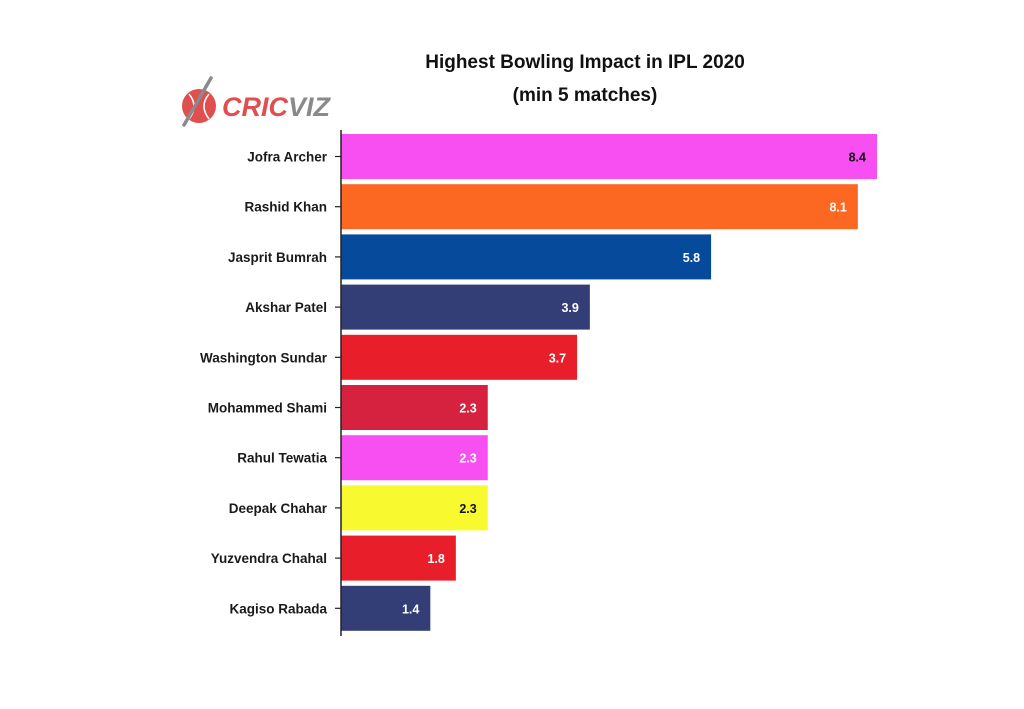 This screenshot has width=1024, height=709. I want to click on cricviz-logo: CRICVIZ, so click(257, 101).